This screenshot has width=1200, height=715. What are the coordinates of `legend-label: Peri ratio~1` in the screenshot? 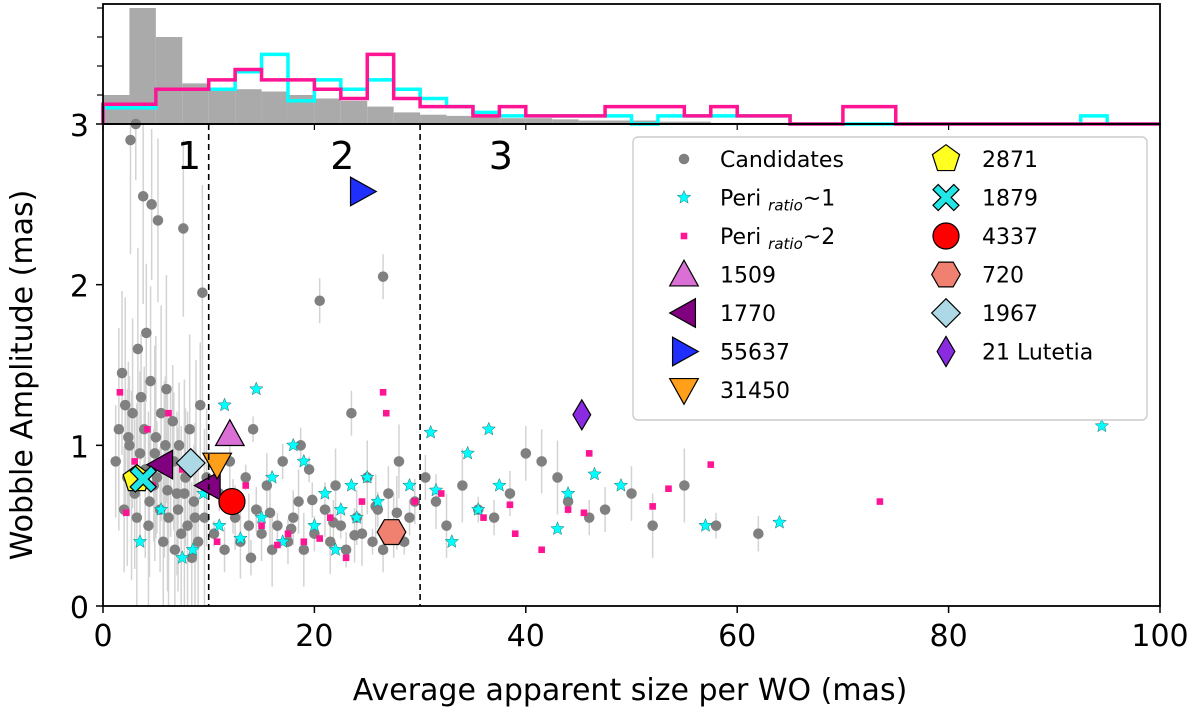 It's located at (777, 201).